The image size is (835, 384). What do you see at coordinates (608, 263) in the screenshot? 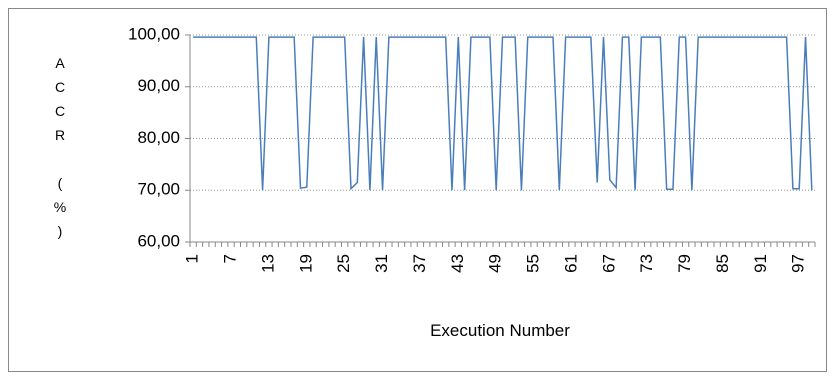
I see `x-tick-label: 67` at bounding box center [608, 263].